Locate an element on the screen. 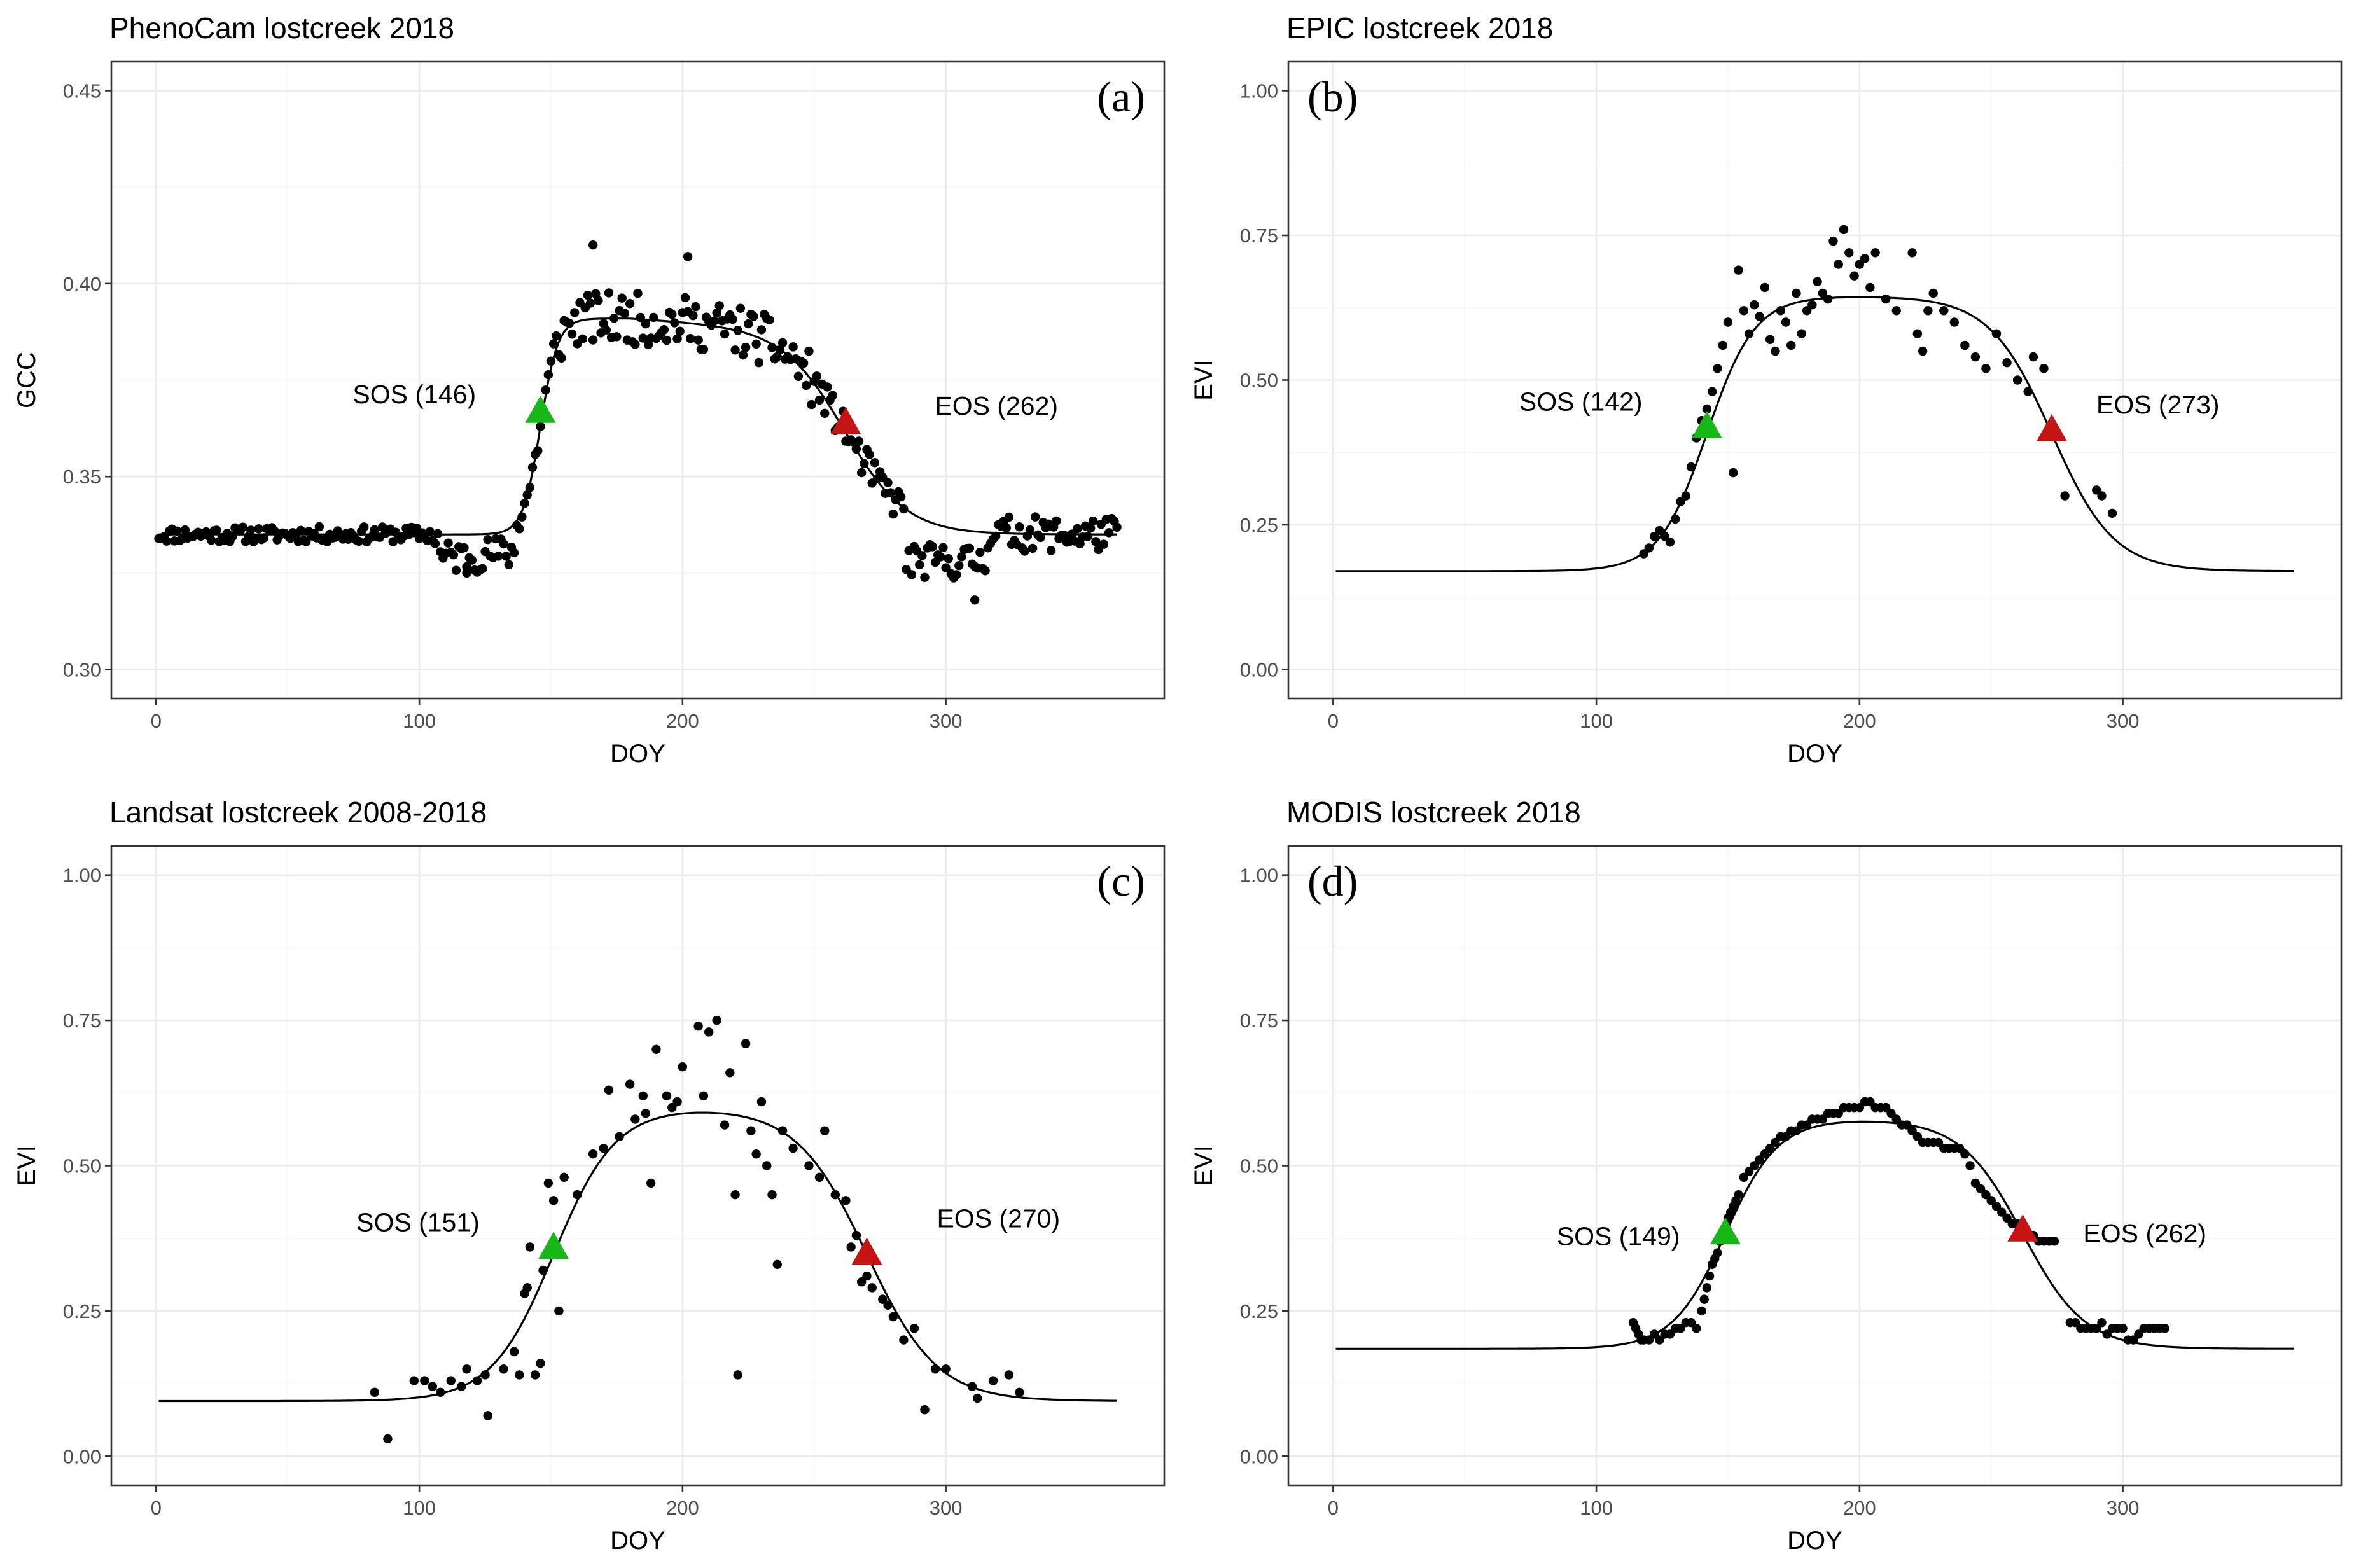 The height and width of the screenshot is (1568, 2354). x-axis-label: DOY is located at coordinates (1814, 1541).